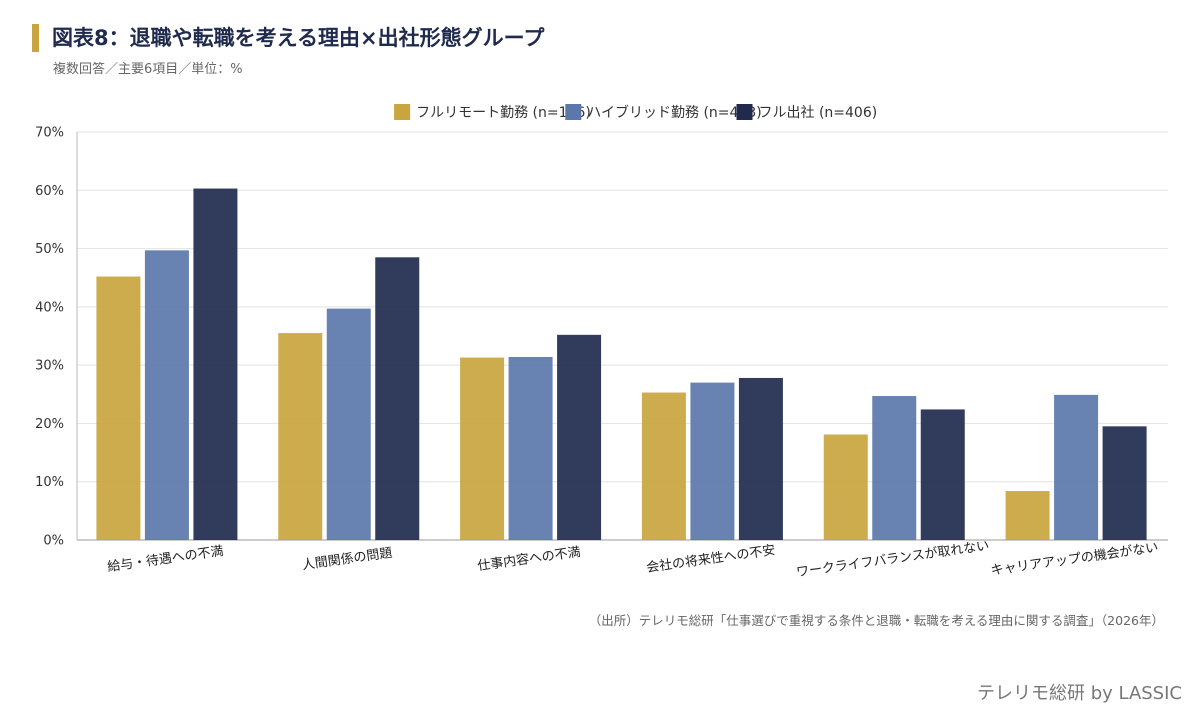  Describe the element at coordinates (49, 191) in the screenshot. I see `y-tick-label: 60%` at that location.